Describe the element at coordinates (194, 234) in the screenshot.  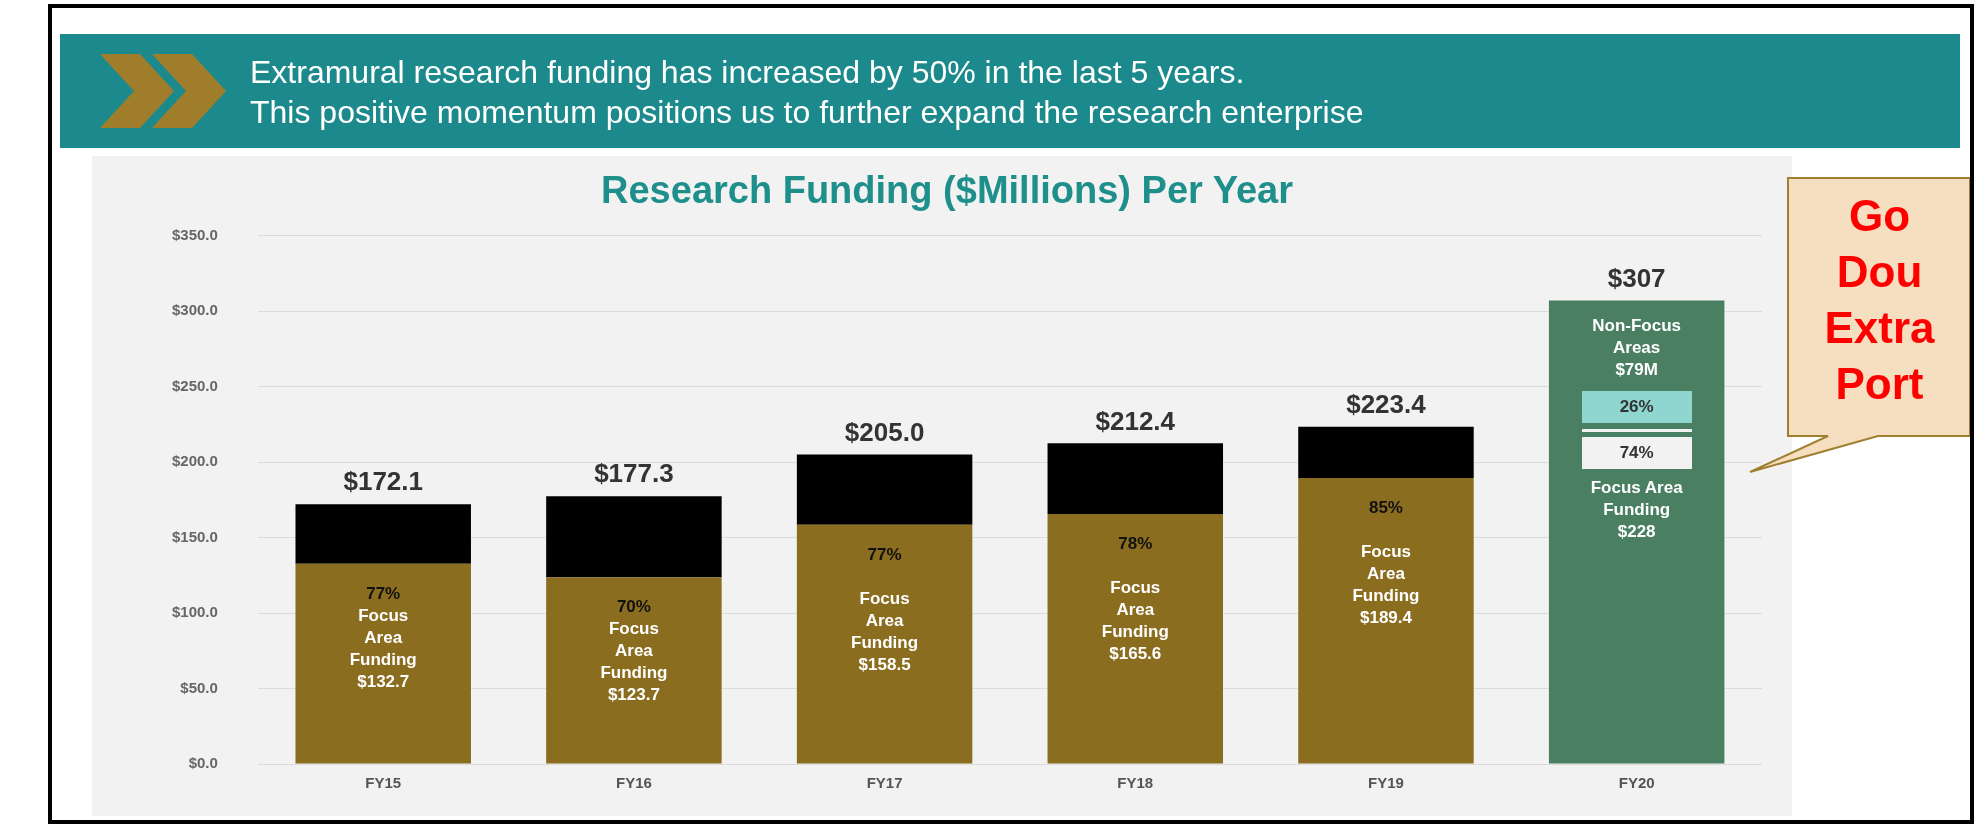
I see `y-tick-label: $350.0` at that location.